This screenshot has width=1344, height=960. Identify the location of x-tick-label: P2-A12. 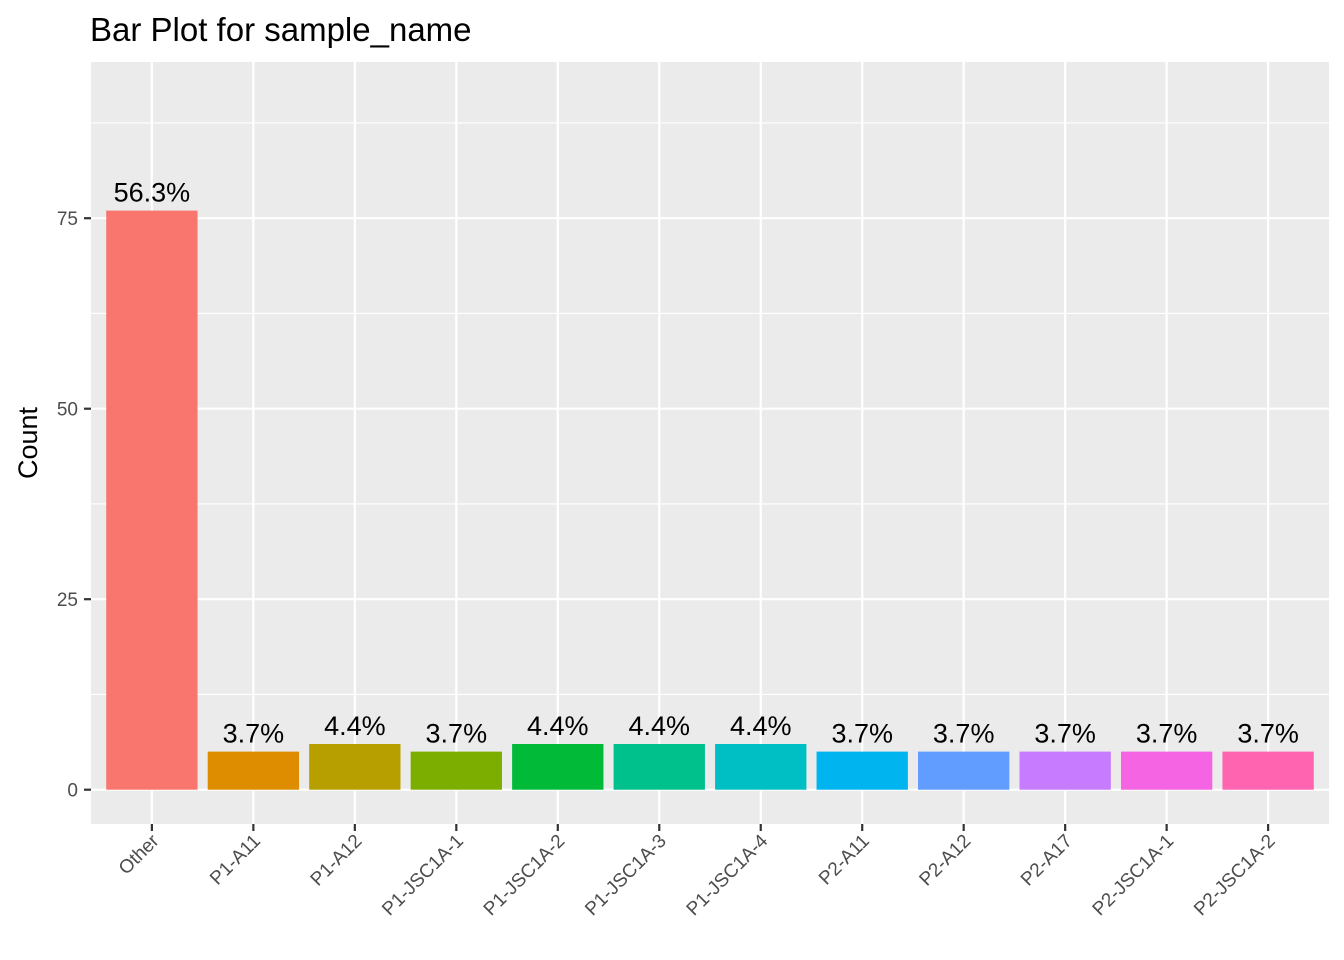
(946, 861).